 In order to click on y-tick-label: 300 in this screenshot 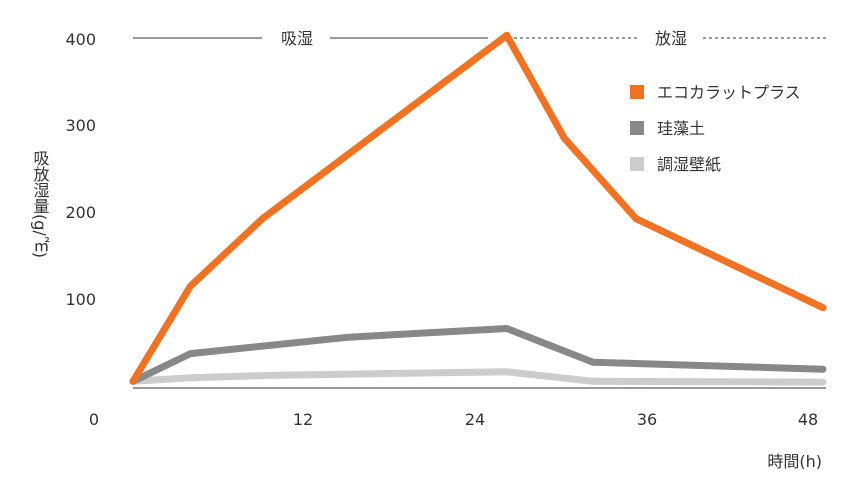, I will do `click(80, 125)`.